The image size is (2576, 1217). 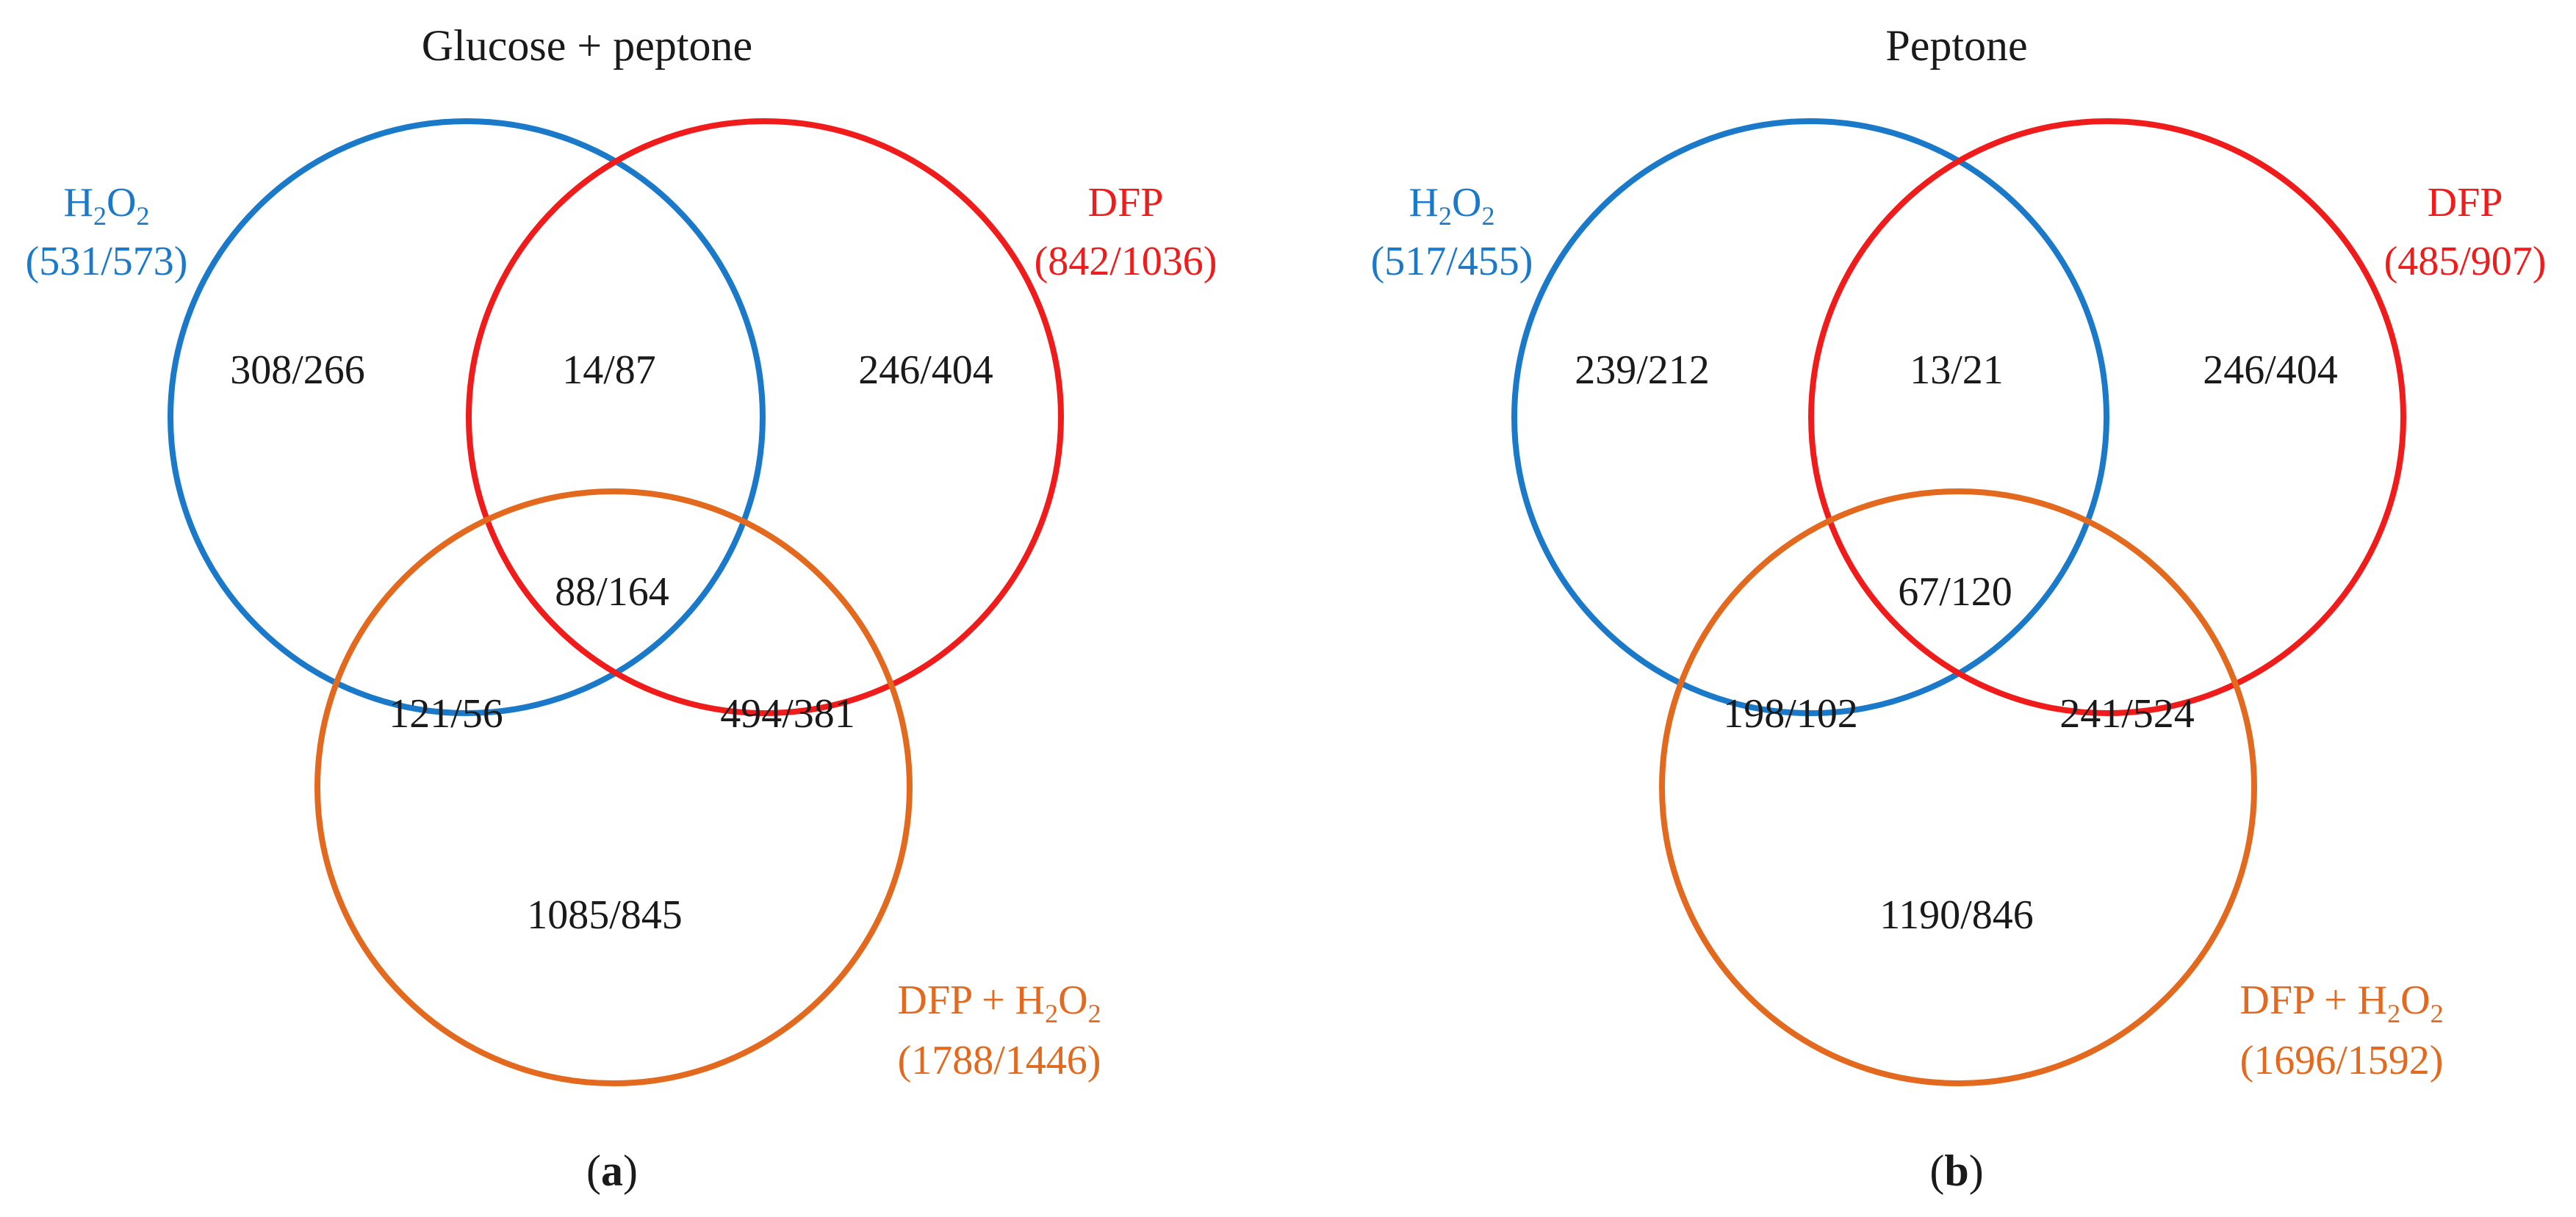 What do you see at coordinates (2342, 1060) in the screenshot?
I see `panel-b-dfph2o2-count: (1696/1592)` at bounding box center [2342, 1060].